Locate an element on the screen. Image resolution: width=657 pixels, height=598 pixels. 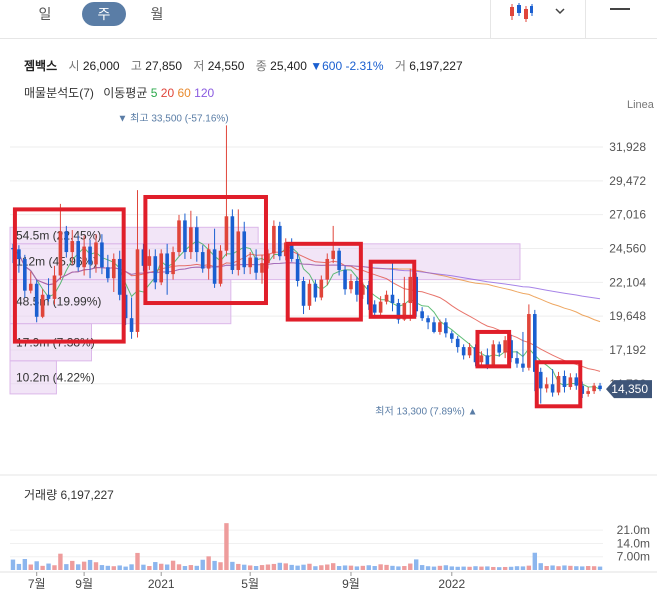
volume-tick-label: 14.0m is located at coordinates (633, 543).